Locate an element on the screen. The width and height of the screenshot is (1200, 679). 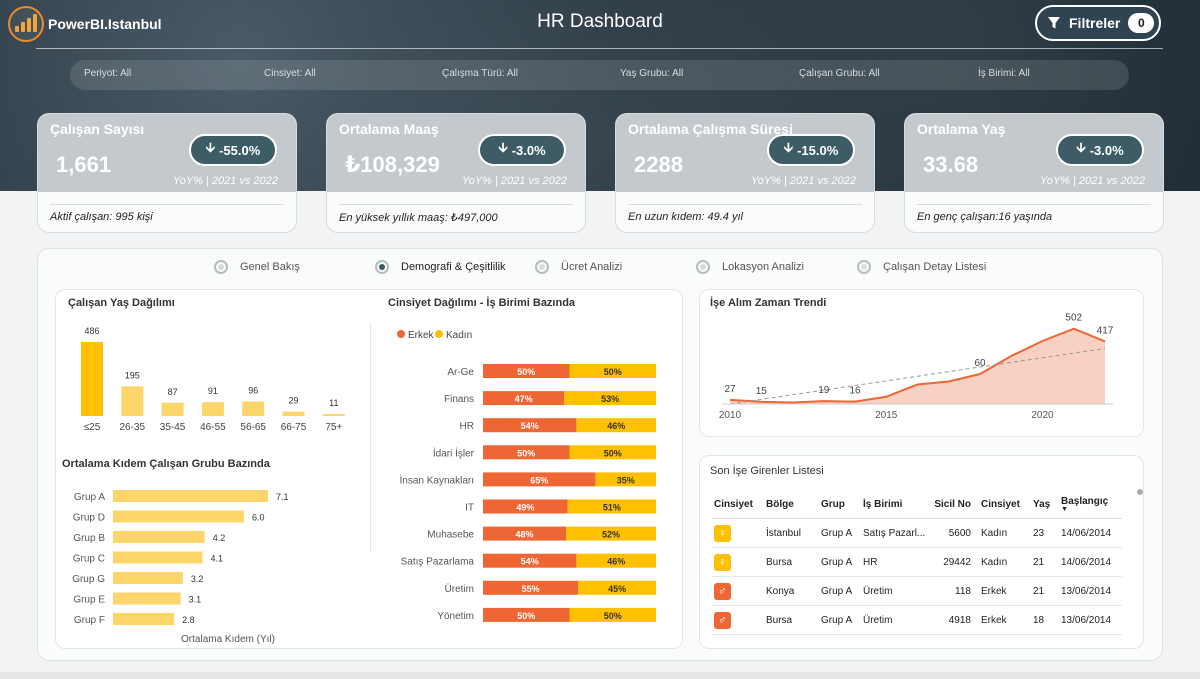
tenure-category-label: Grup F is located at coordinates (89, 620).